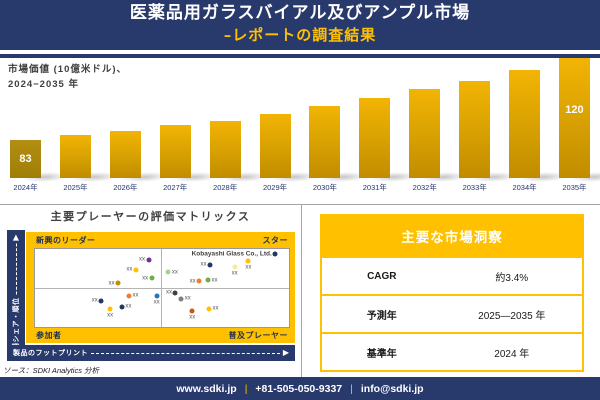 The image size is (600, 400). I want to click on insights-row-value: 2024 年, so click(512, 354).